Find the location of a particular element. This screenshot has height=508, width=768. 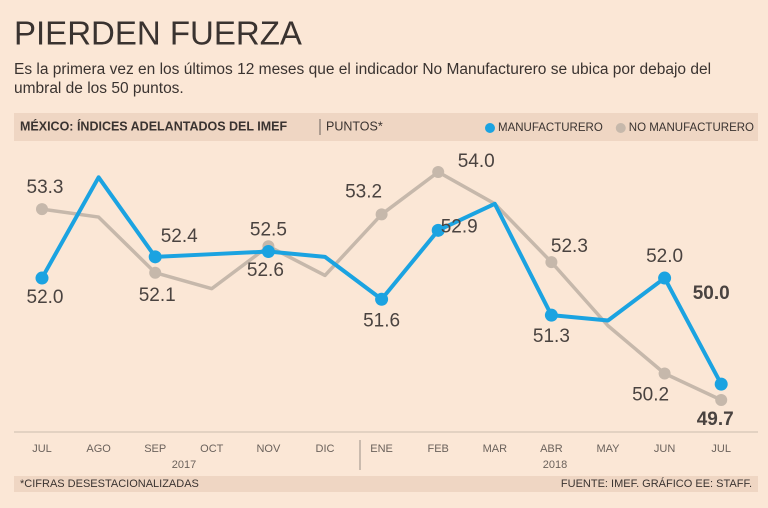

footnote: *CIFRAS DESESTACIONALIZADAS is located at coordinates (109, 484).